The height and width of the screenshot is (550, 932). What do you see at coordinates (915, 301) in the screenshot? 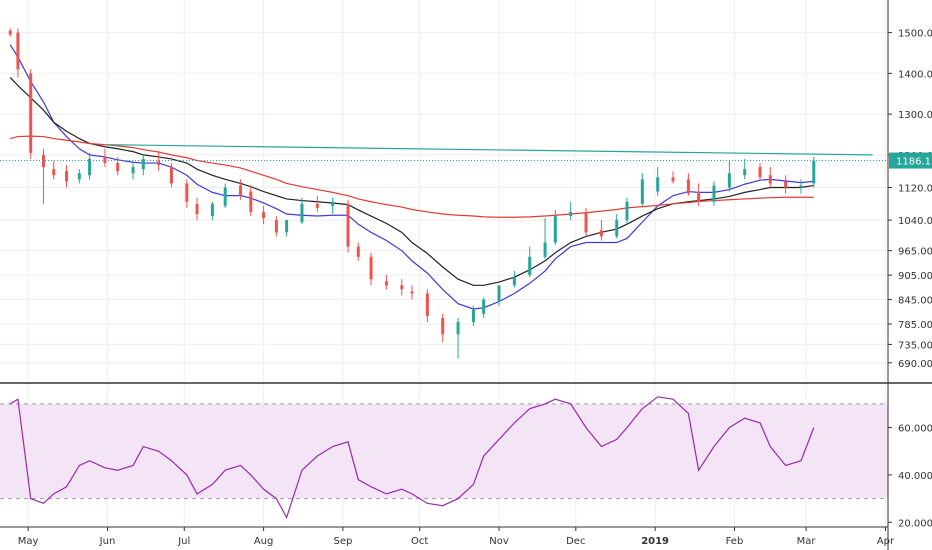
I see `price-tick-label: 845.00` at bounding box center [915, 301].